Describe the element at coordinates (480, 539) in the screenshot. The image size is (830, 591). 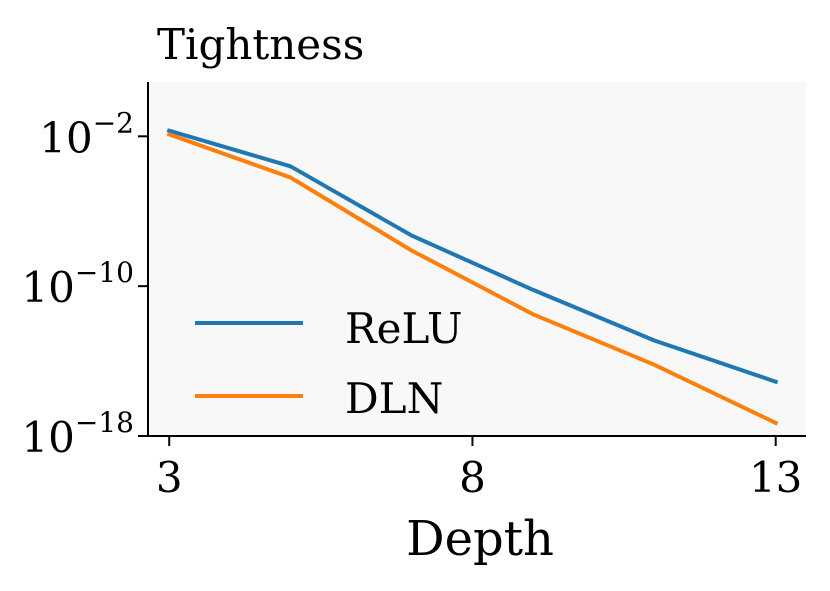
I see `x-axis-label: Depth` at that location.